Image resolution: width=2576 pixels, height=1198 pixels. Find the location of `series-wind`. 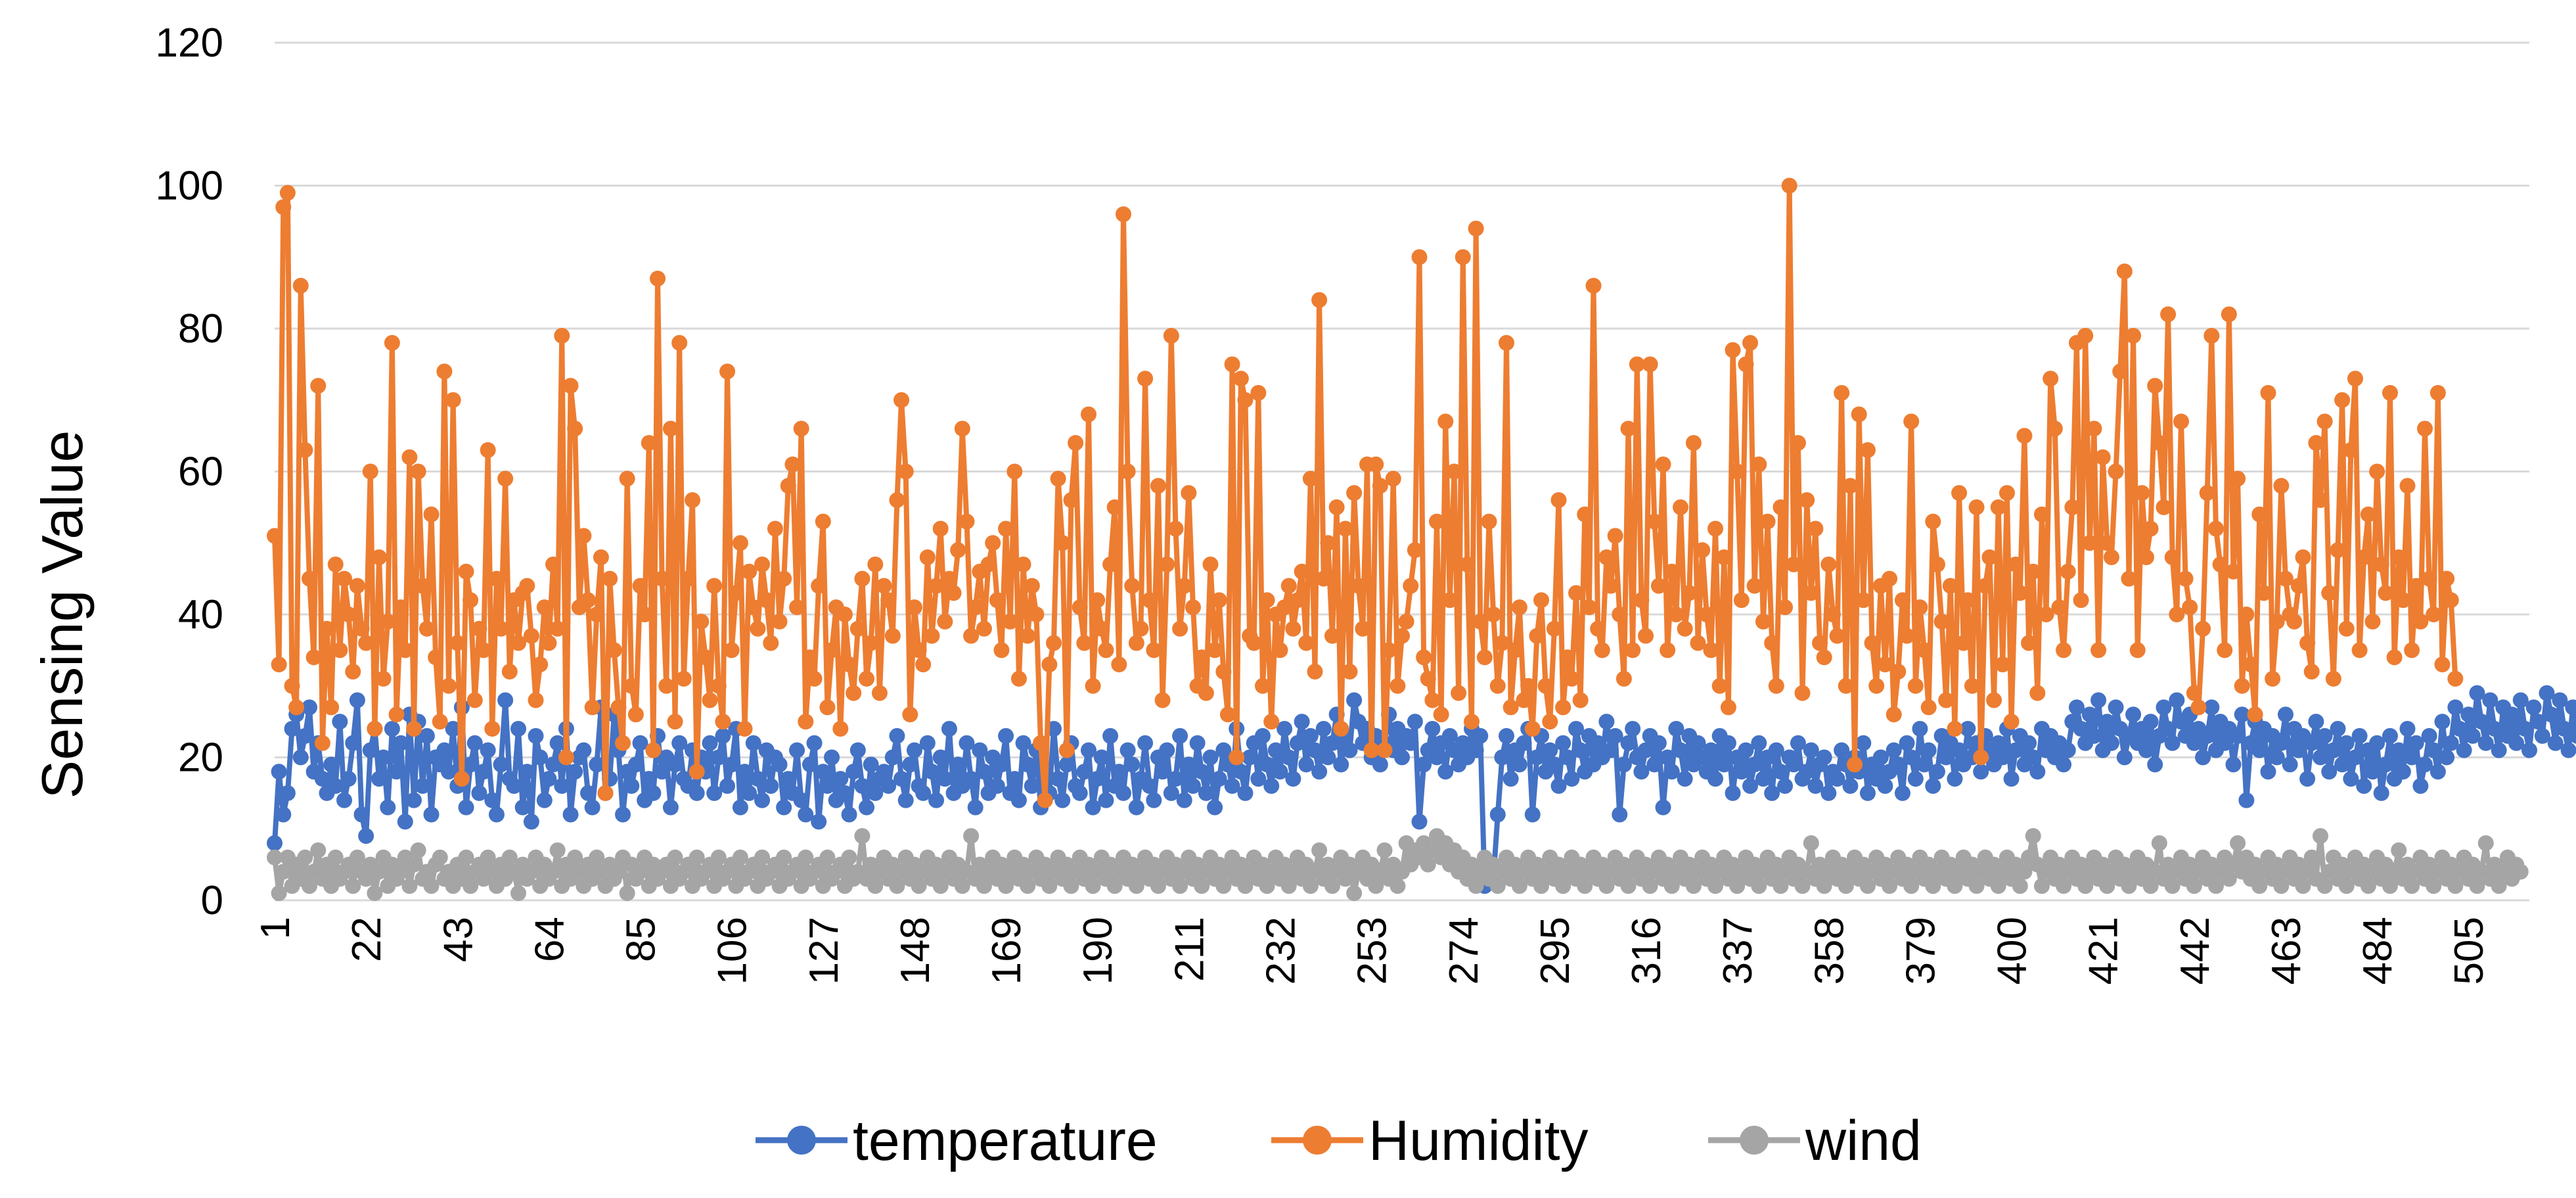

series-wind is located at coordinates (1398, 865).